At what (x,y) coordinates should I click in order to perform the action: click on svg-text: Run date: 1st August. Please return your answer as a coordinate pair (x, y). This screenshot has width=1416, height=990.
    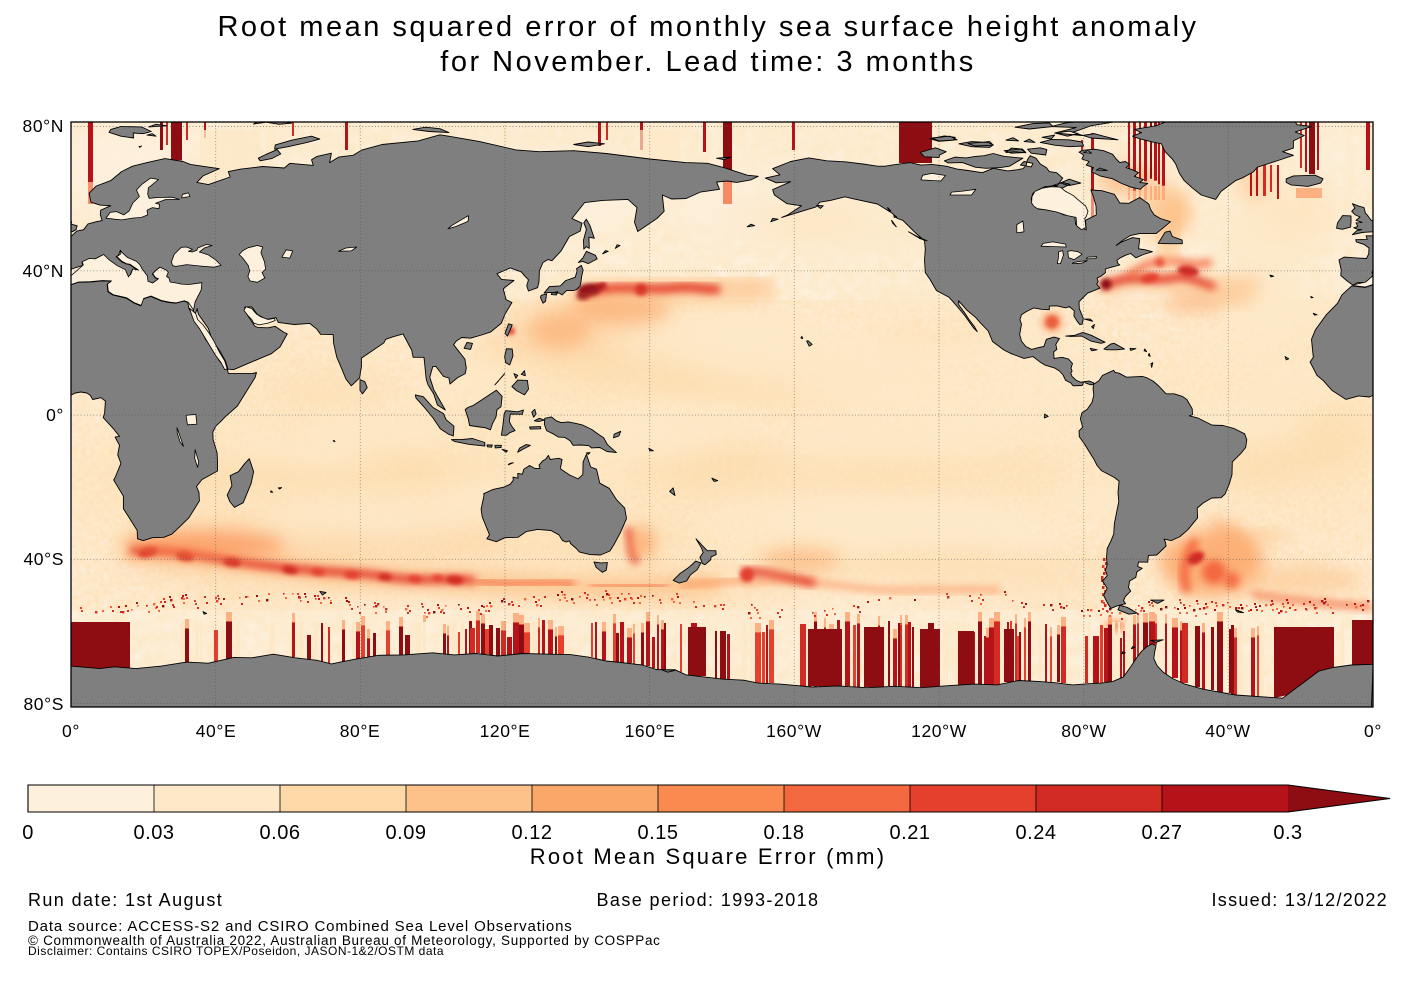
    Looking at the image, I should click on (125, 900).